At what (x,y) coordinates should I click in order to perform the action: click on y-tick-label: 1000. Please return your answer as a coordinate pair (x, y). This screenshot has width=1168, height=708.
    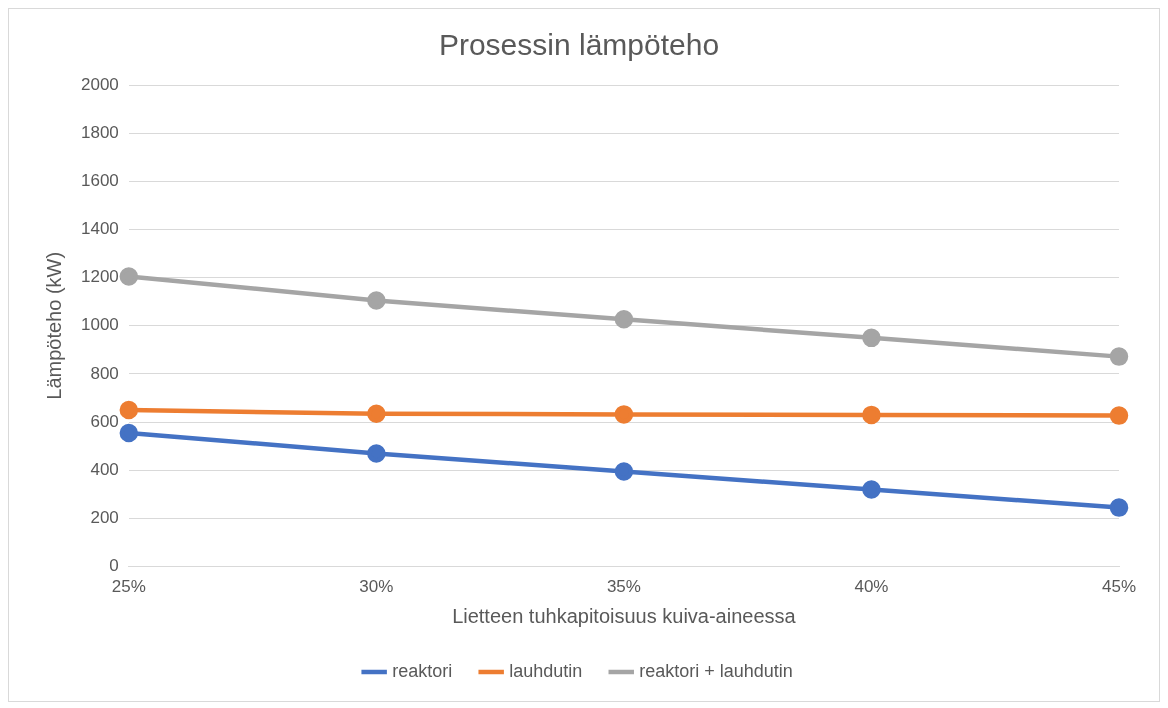
    Looking at the image, I should click on (99, 325).